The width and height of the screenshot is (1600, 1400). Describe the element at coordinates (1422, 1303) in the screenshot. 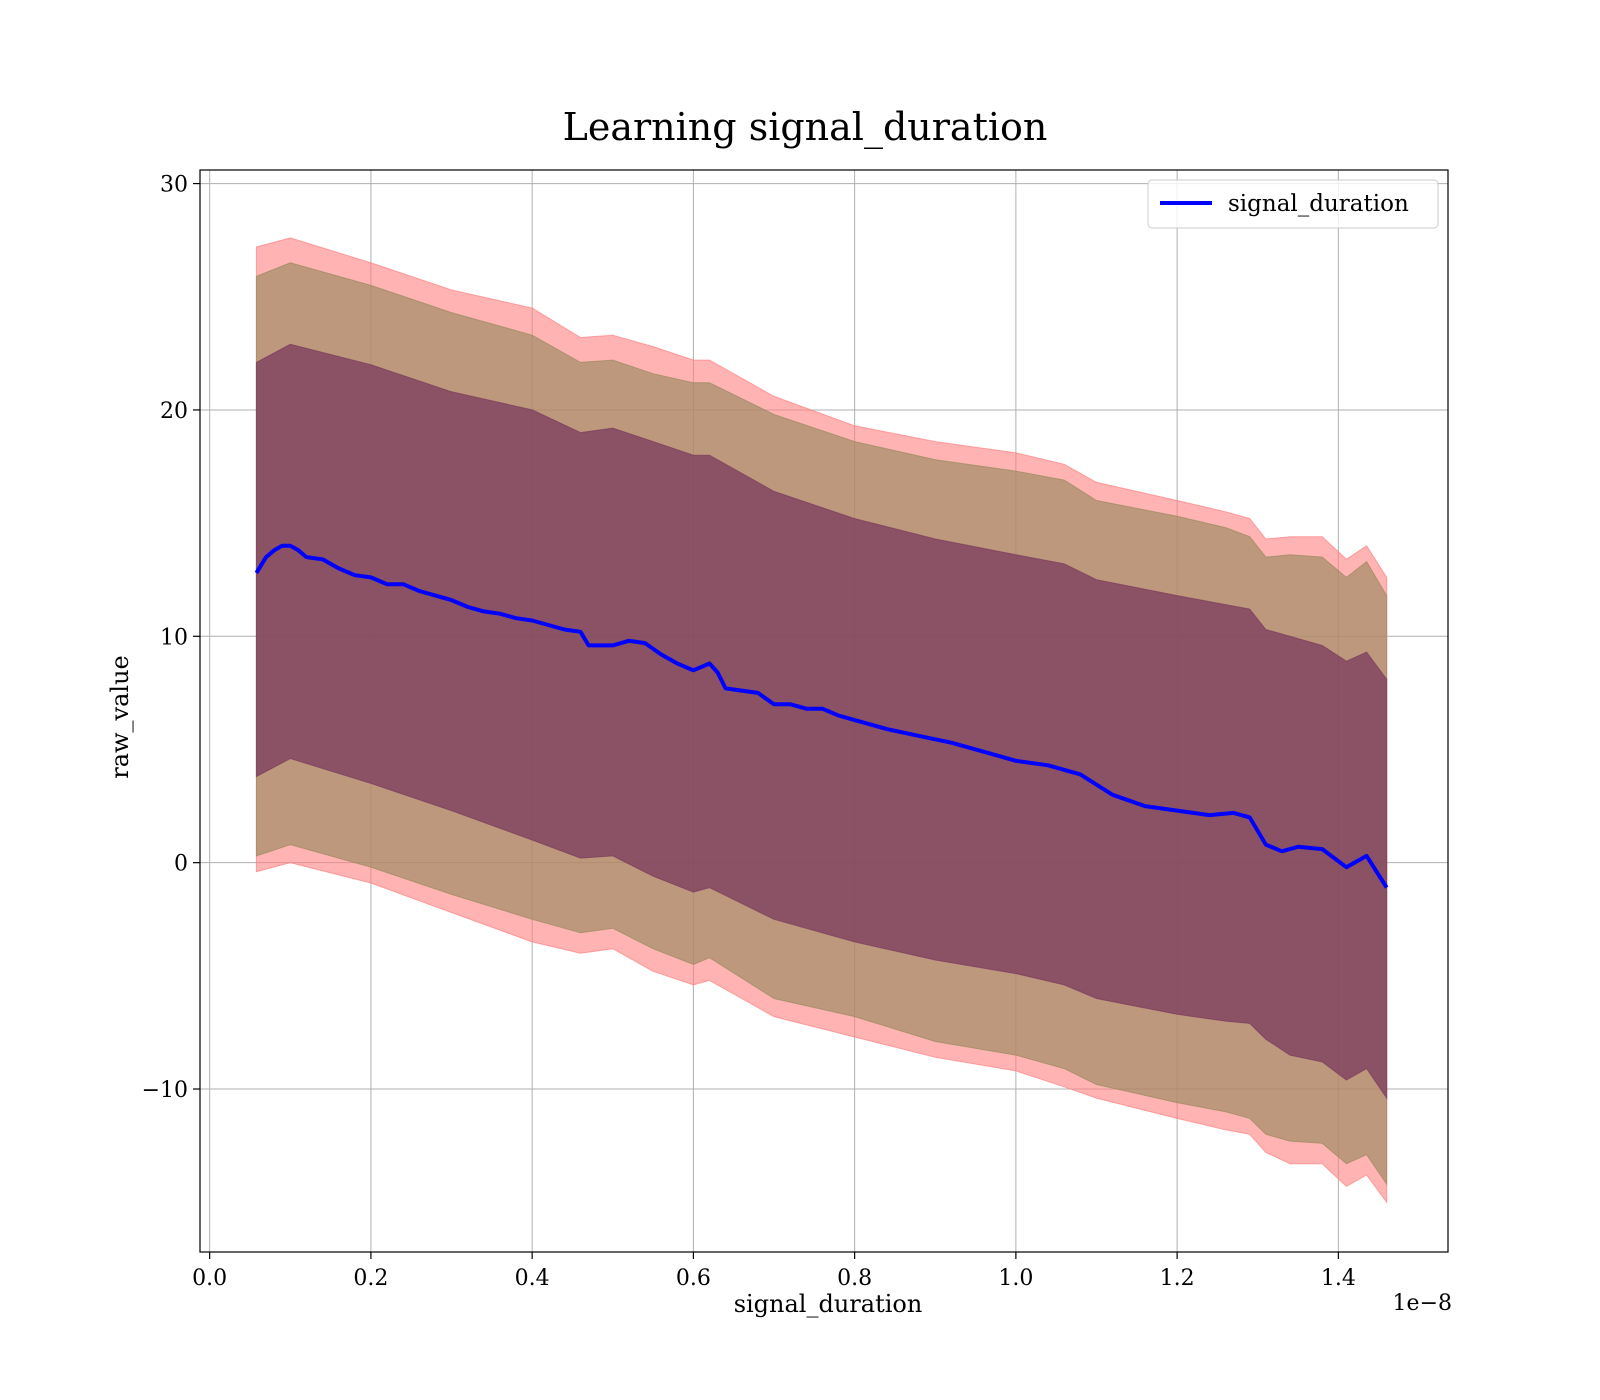

I see `x-axis-offset-label: 1e−8` at that location.